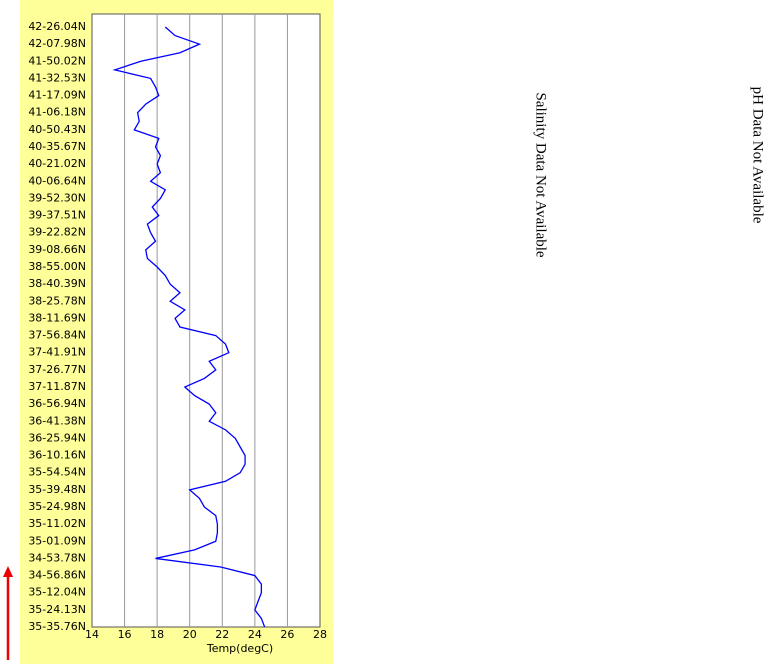 Image resolution: width=770 pixels, height=668 pixels. I want to click on x-tick-label: 28, so click(320, 634).